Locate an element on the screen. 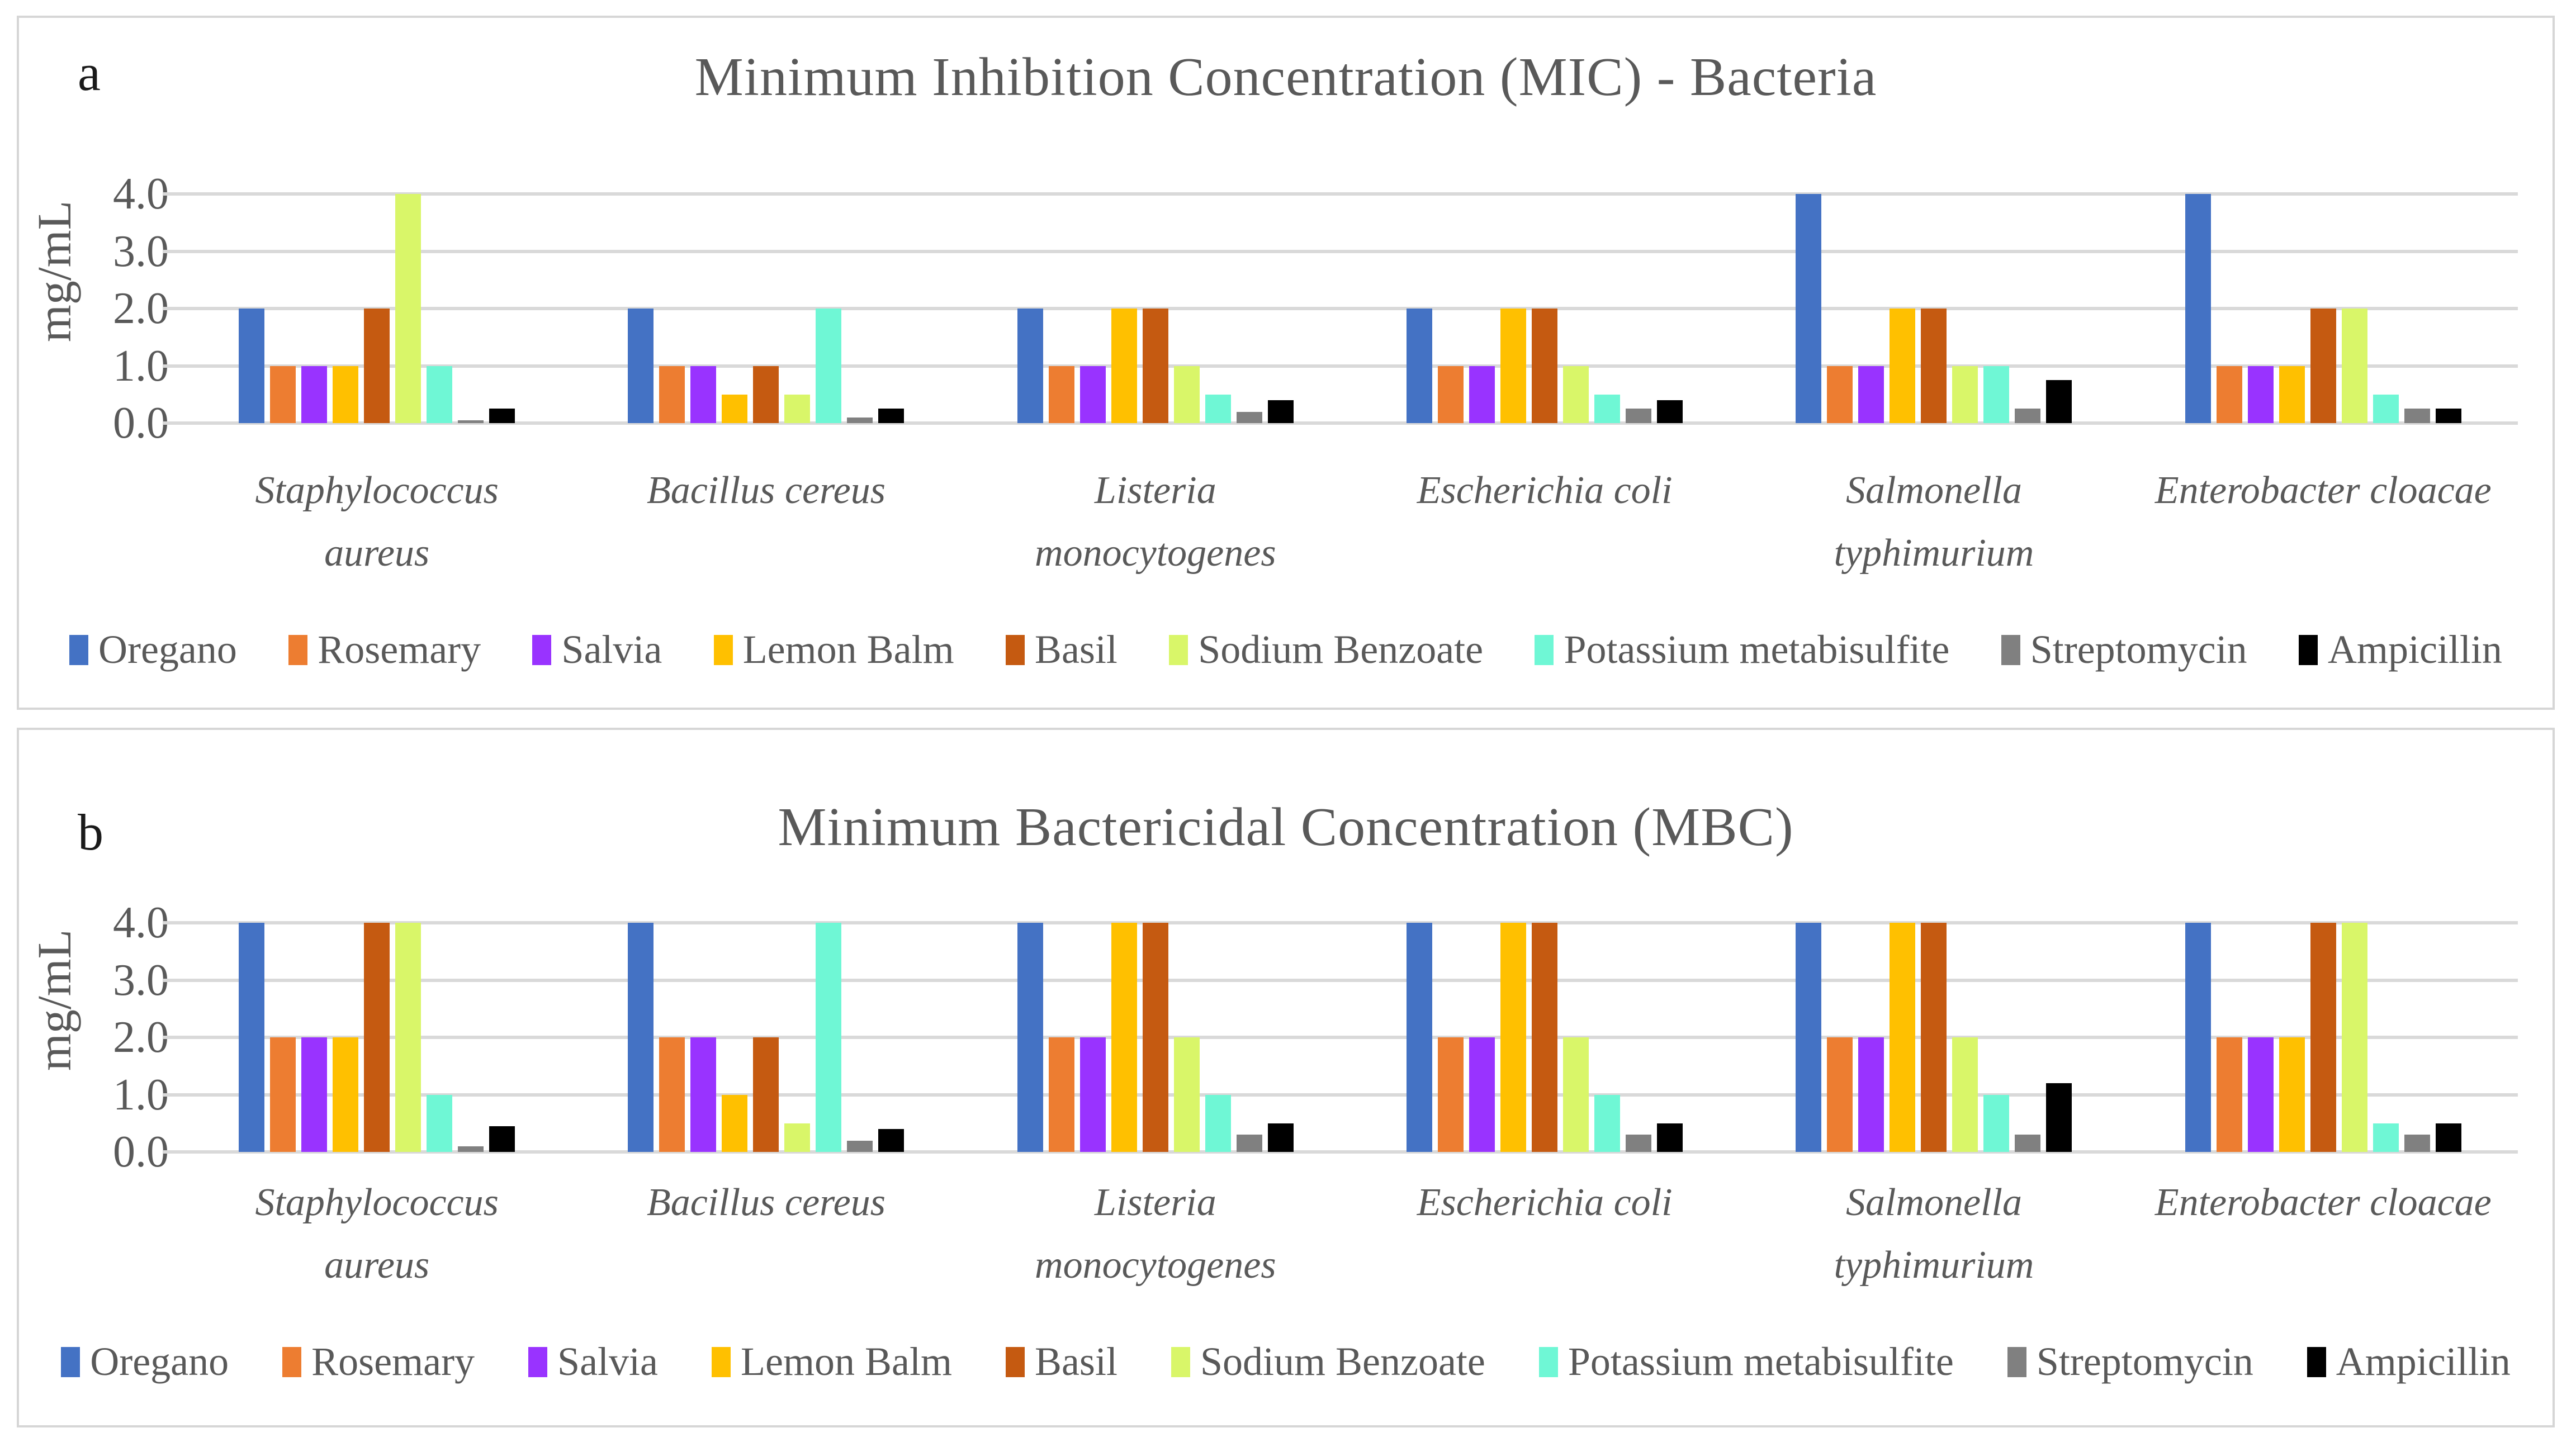 The image size is (2576, 1442). legend-label-potassium-metabisulfite: Potassium metabisulfite is located at coordinates (1757, 649).